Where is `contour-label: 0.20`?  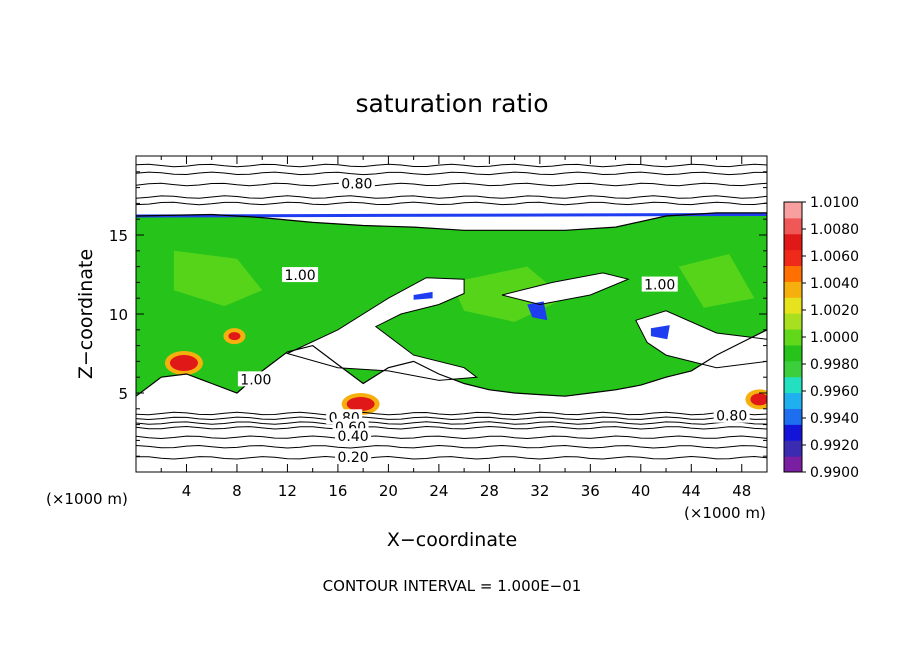
contour-label: 0.20 is located at coordinates (352, 458).